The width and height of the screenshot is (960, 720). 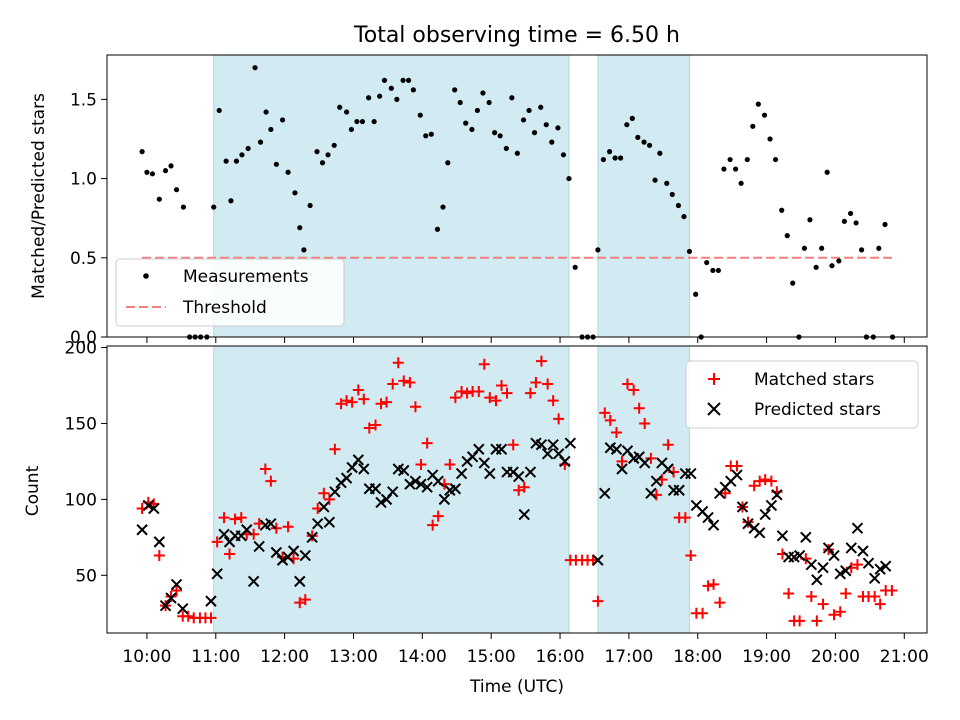 I want to click on legend-measurements-marker, so click(x=146, y=276).